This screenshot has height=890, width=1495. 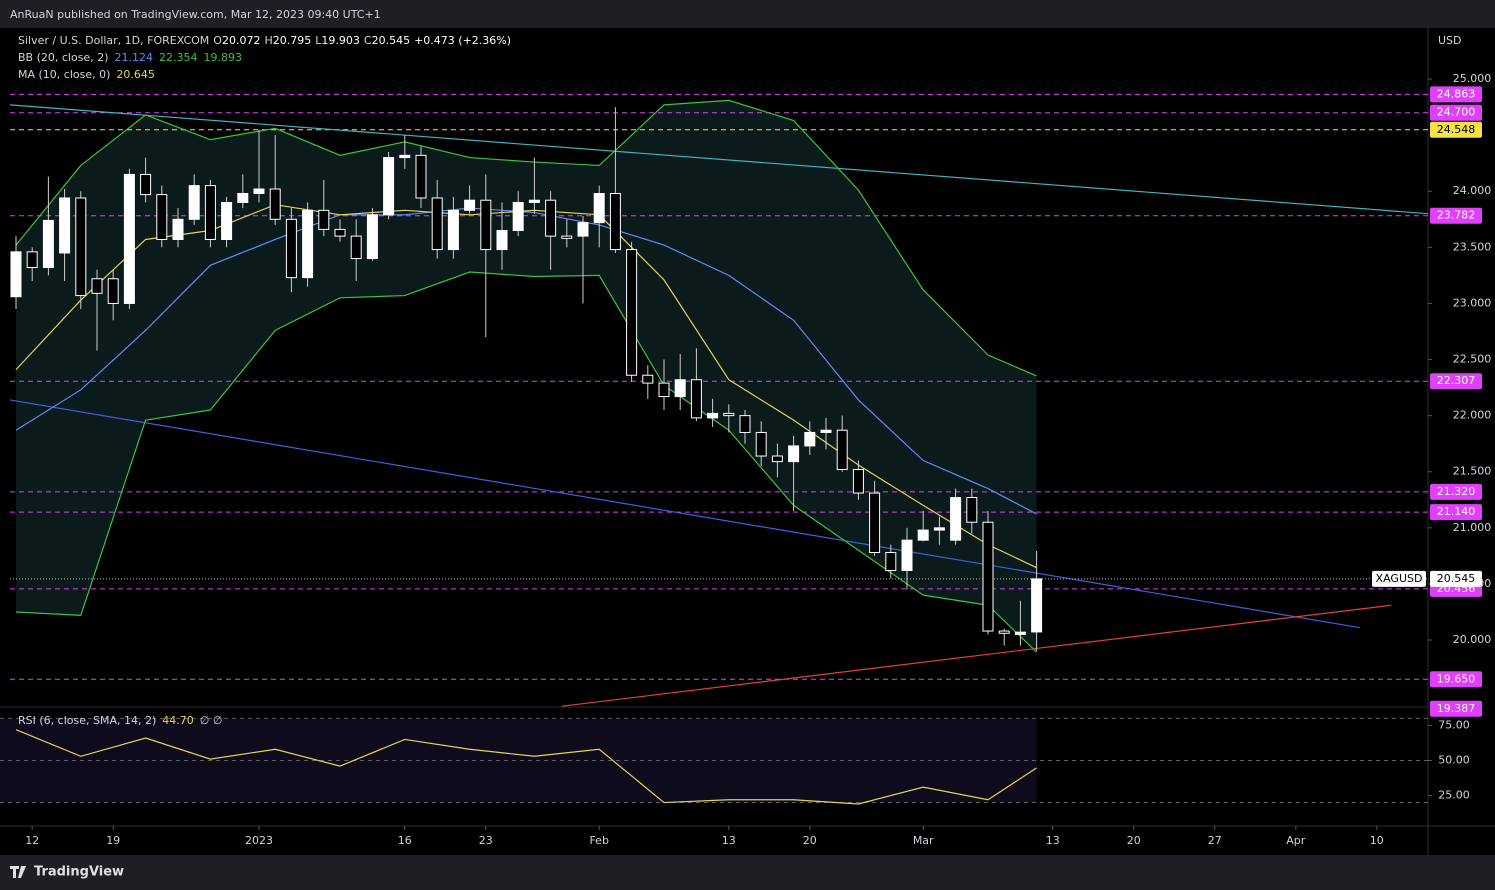 What do you see at coordinates (486, 840) in the screenshot?
I see `x-tick-label: 23` at bounding box center [486, 840].